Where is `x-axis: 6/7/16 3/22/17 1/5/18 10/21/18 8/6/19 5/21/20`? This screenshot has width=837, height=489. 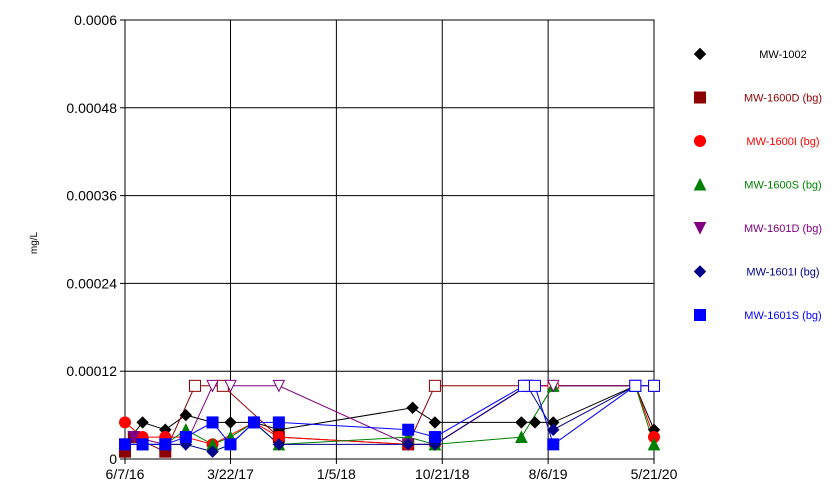
x-axis: 6/7/16 3/22/17 1/5/18 10/21/18 8/6/19 5/21/20 is located at coordinates (392, 470).